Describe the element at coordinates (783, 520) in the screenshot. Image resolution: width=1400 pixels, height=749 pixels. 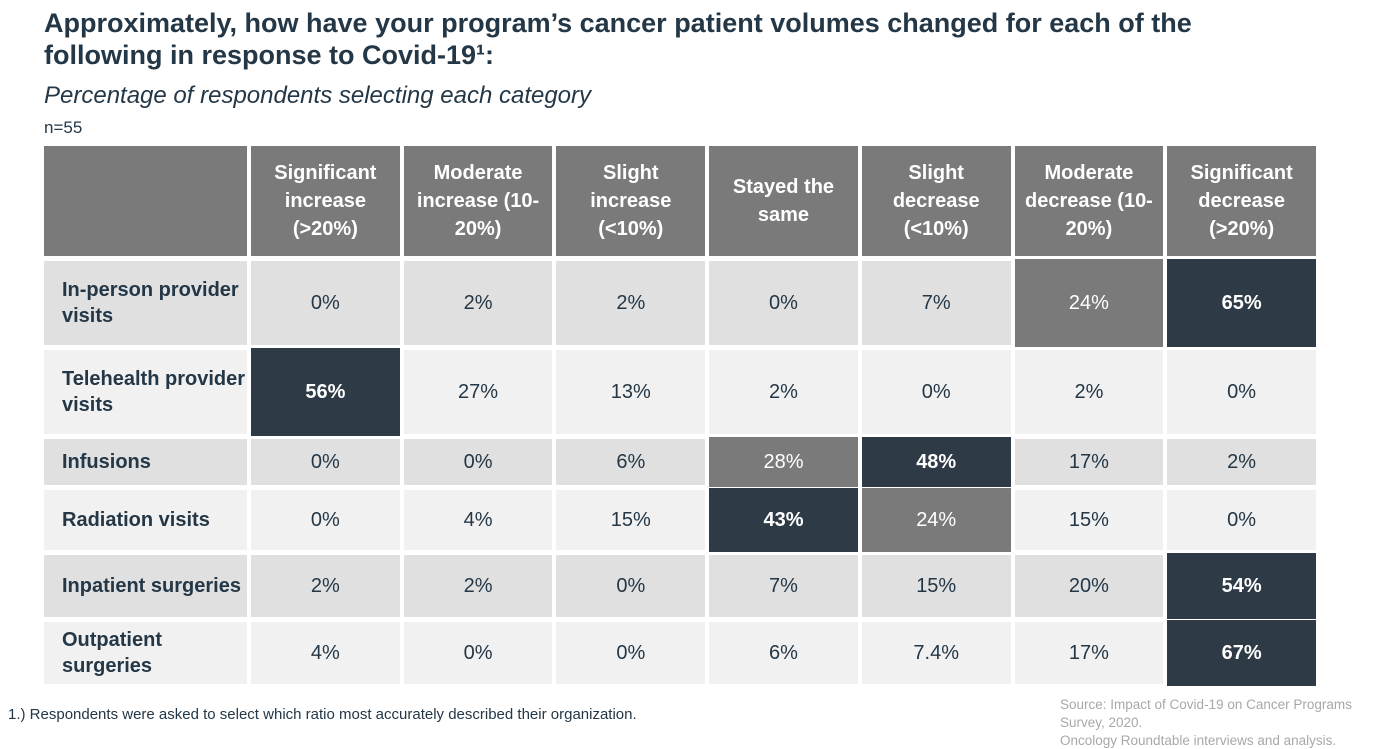
I see `table-cell: 43%` at that location.